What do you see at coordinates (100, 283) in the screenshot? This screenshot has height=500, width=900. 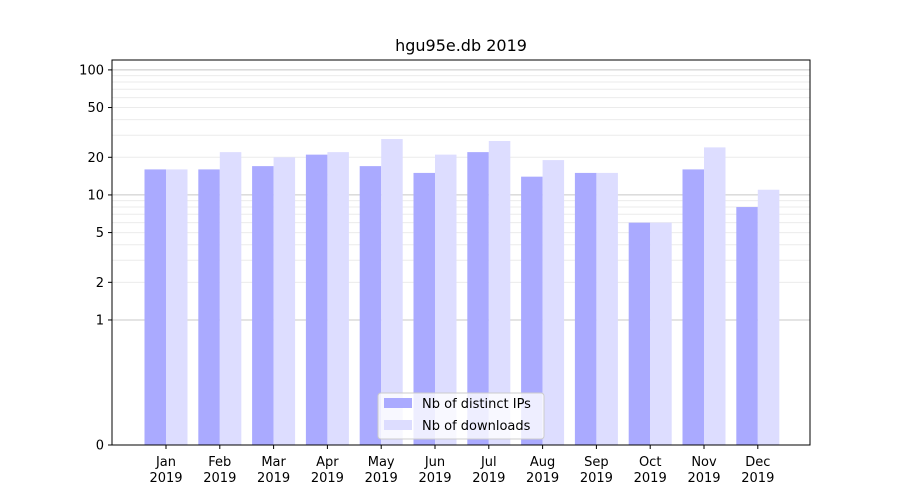 I see `y-tick-label: 2` at bounding box center [100, 283].